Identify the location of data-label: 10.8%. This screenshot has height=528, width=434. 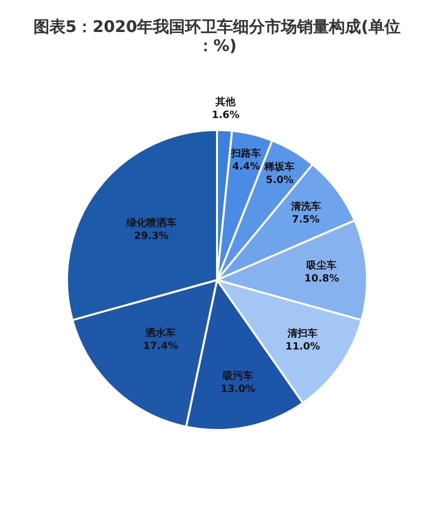
(322, 279).